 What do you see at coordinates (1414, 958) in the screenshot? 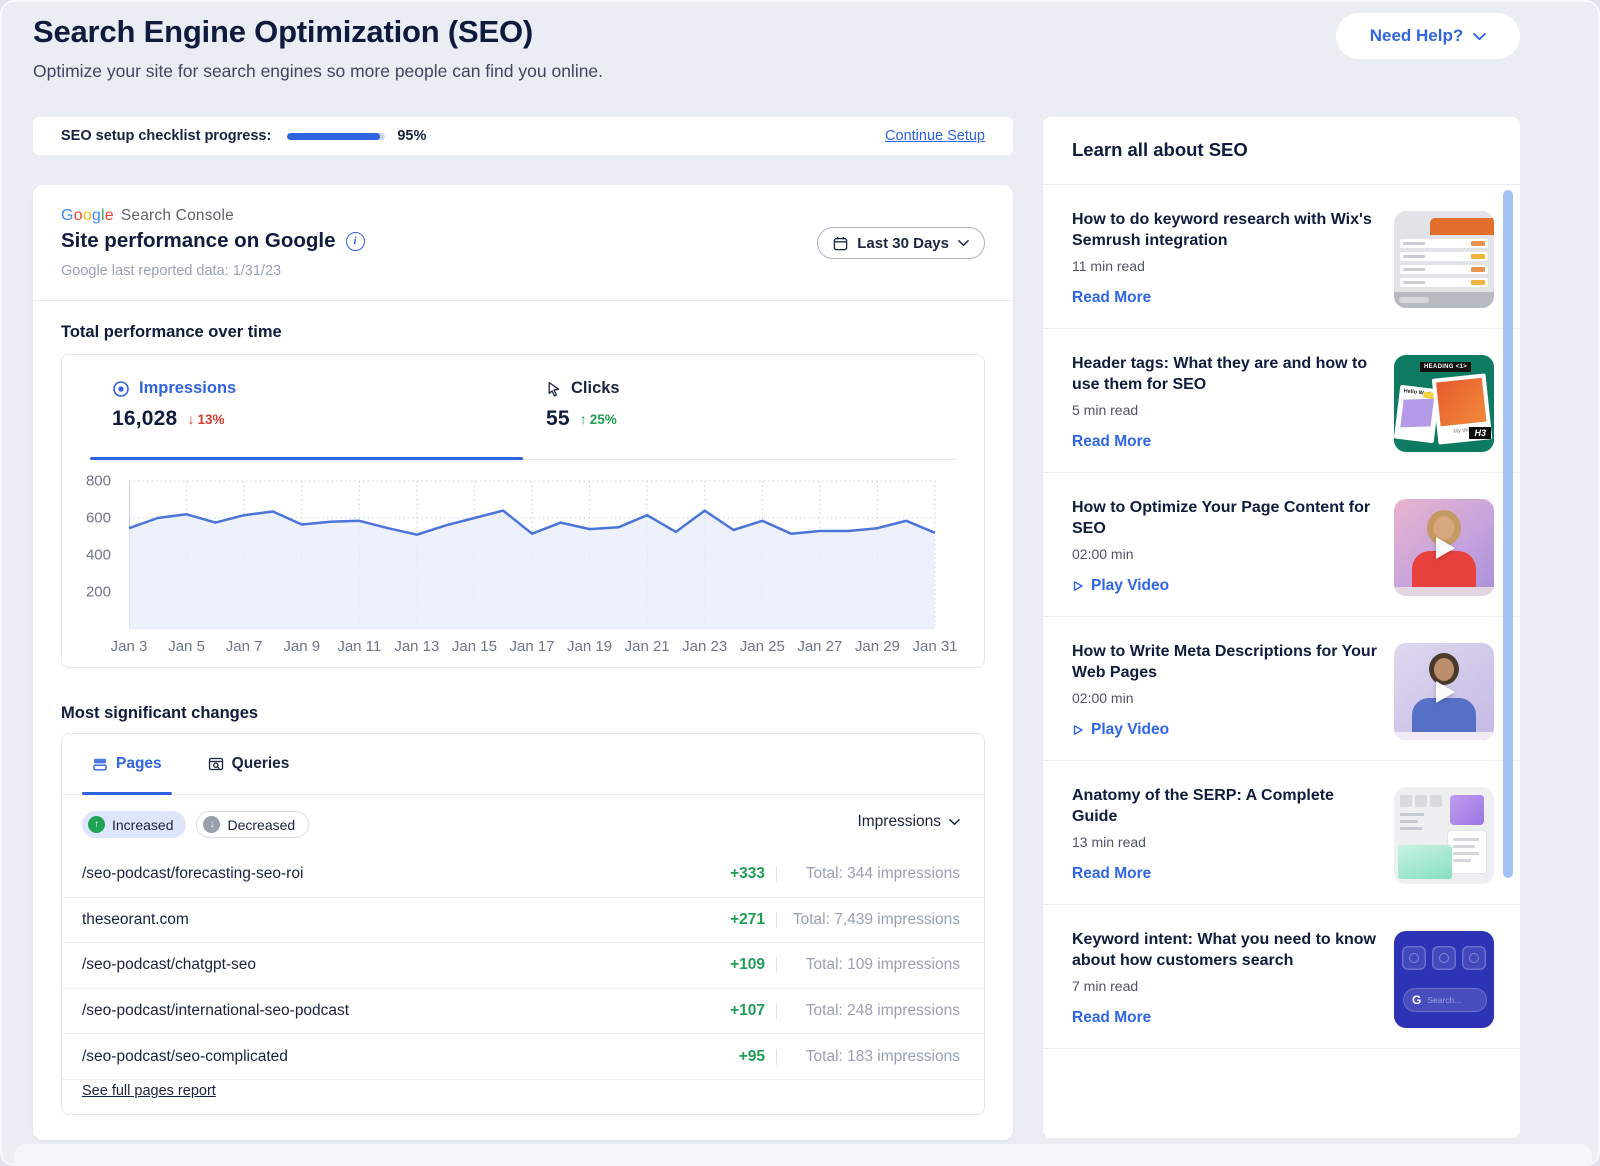
I see `location-pin-icon` at bounding box center [1414, 958].